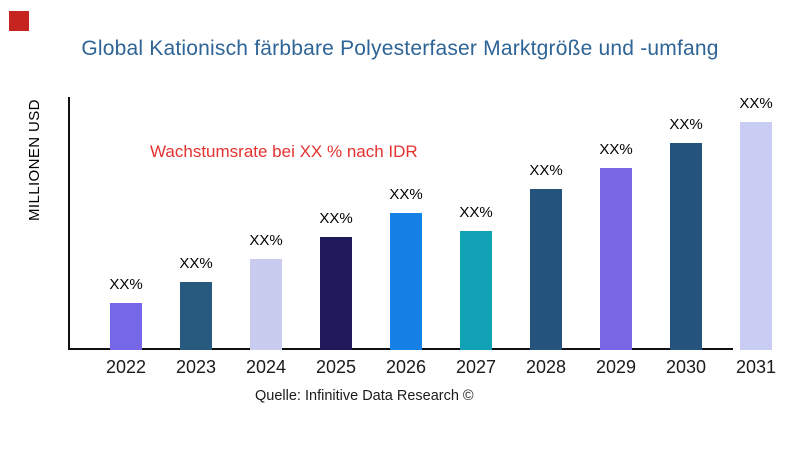 This screenshot has height=450, width=800. What do you see at coordinates (336, 293) in the screenshot?
I see `bar-2025` at bounding box center [336, 293].